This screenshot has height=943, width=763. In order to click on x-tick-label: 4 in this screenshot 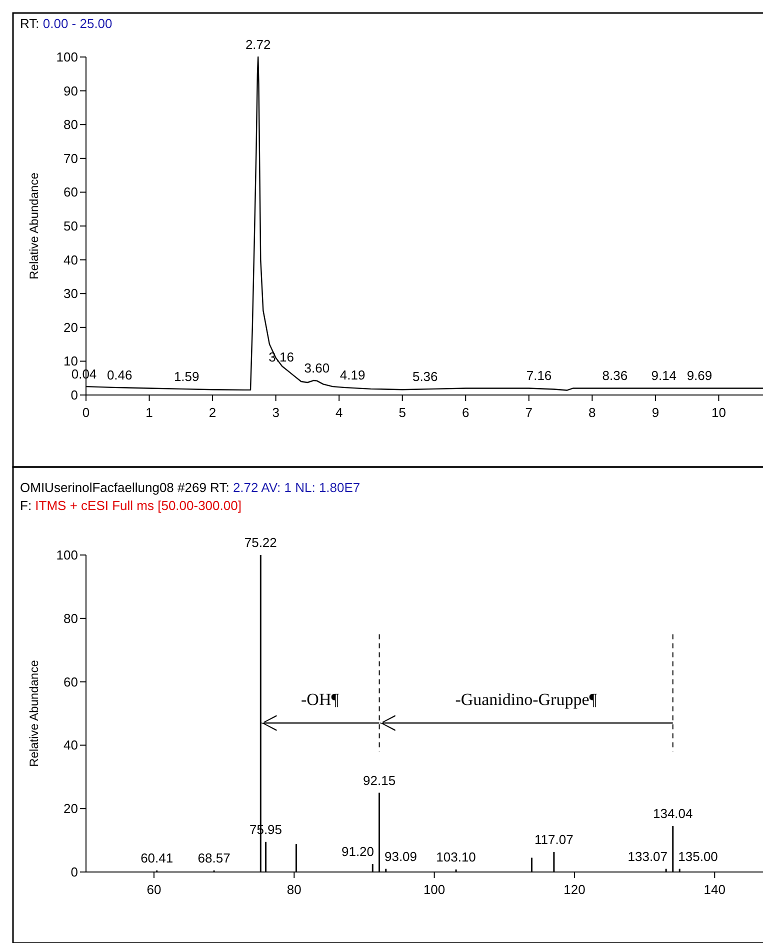, I will do `click(339, 412)`.